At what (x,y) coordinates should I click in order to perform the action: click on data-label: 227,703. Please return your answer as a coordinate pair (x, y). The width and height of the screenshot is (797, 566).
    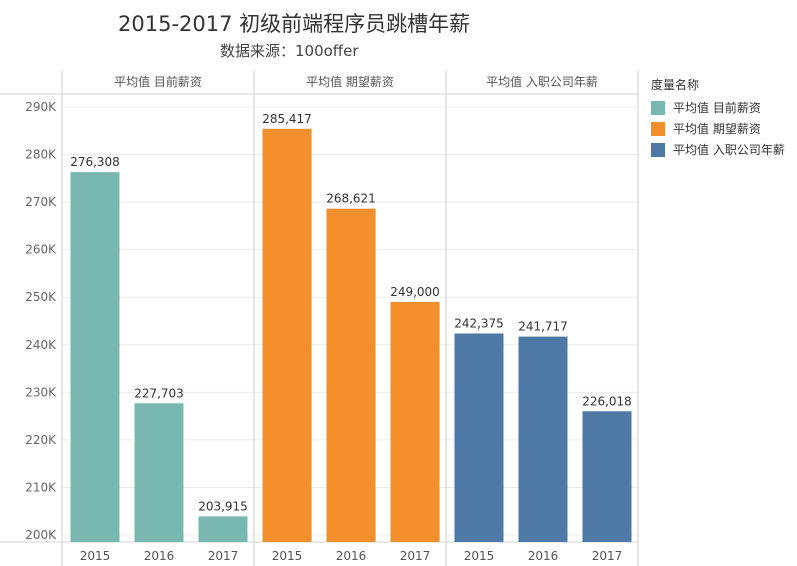
    Looking at the image, I should click on (159, 393).